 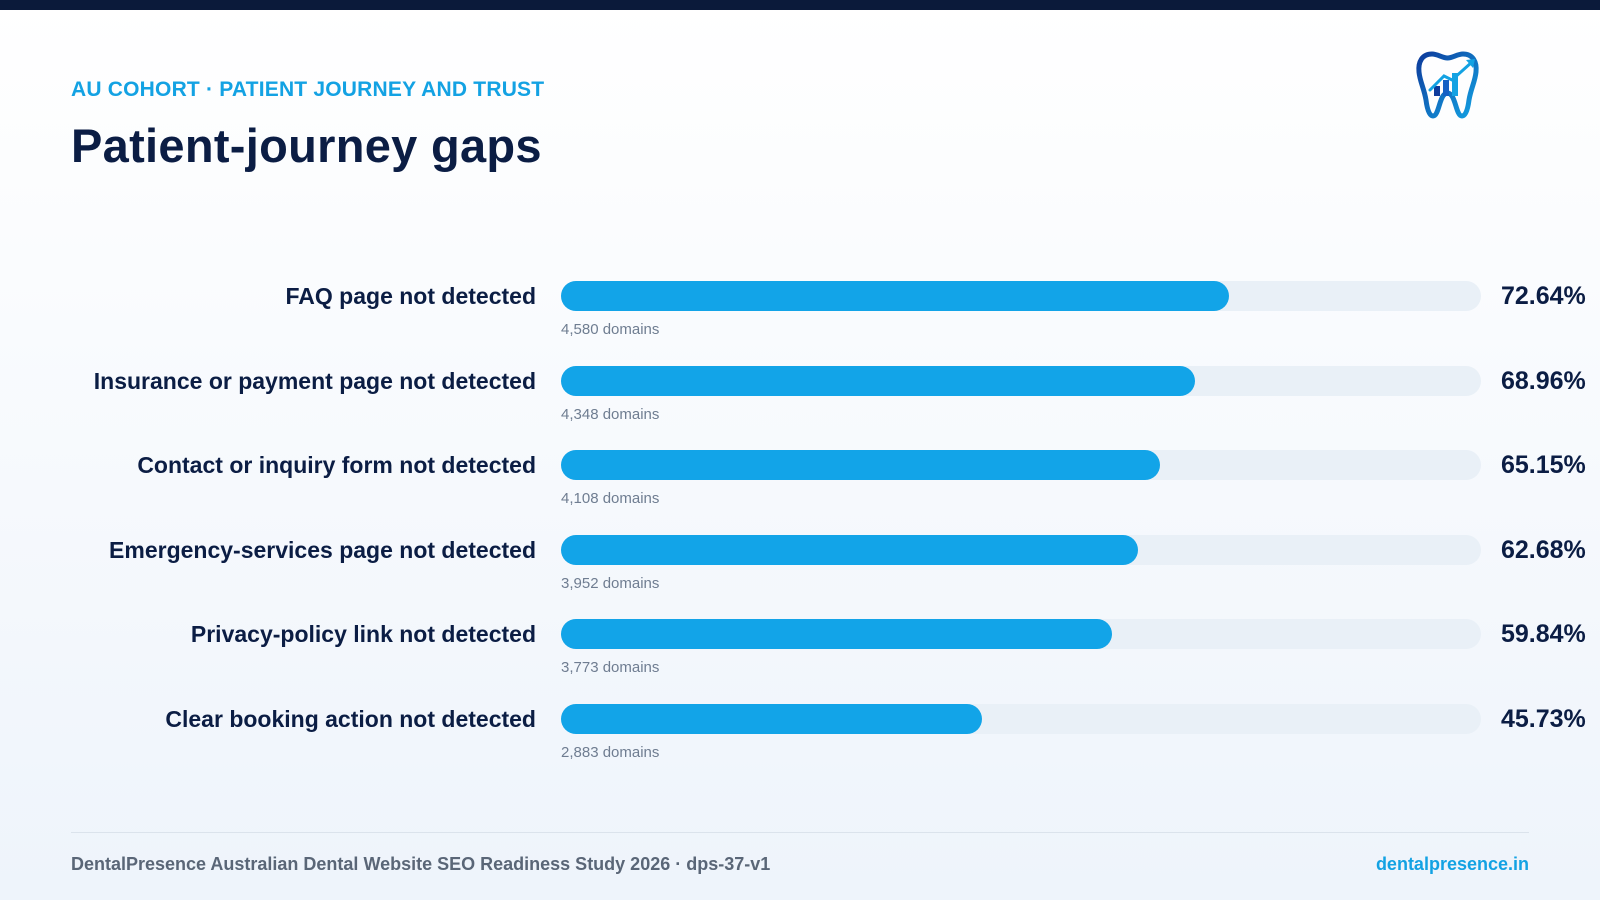 I want to click on bar-domain-count: 4,348 domains, so click(x=610, y=414).